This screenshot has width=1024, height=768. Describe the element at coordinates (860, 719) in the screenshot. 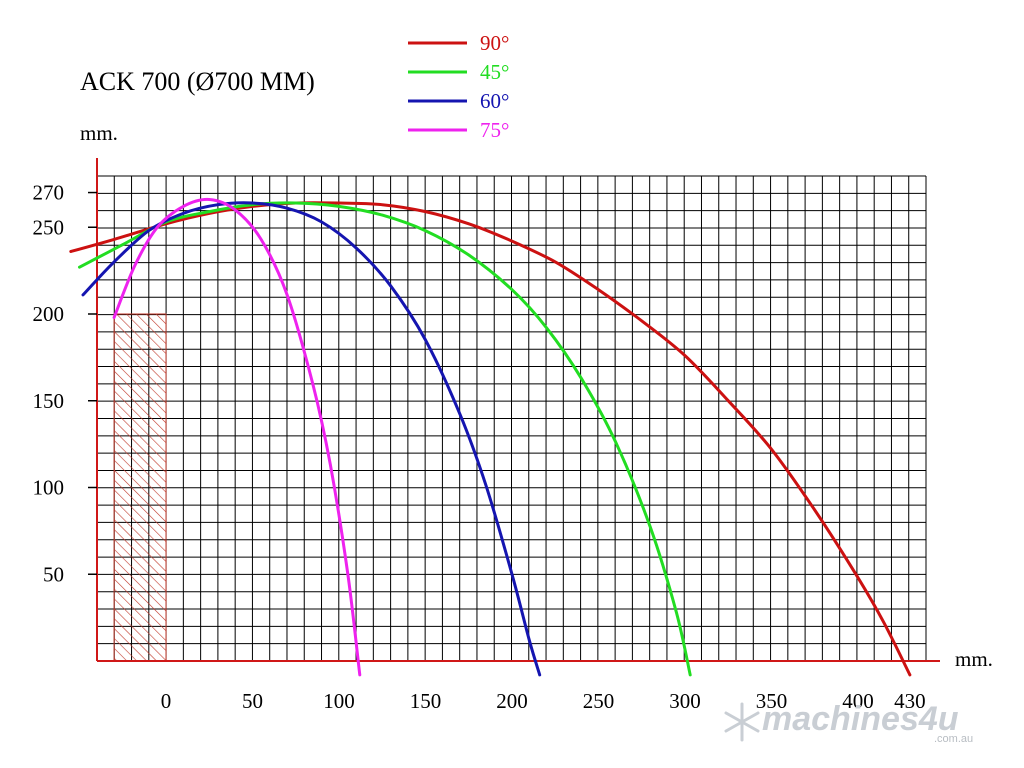

I see `watermark-brand: machines4u` at that location.